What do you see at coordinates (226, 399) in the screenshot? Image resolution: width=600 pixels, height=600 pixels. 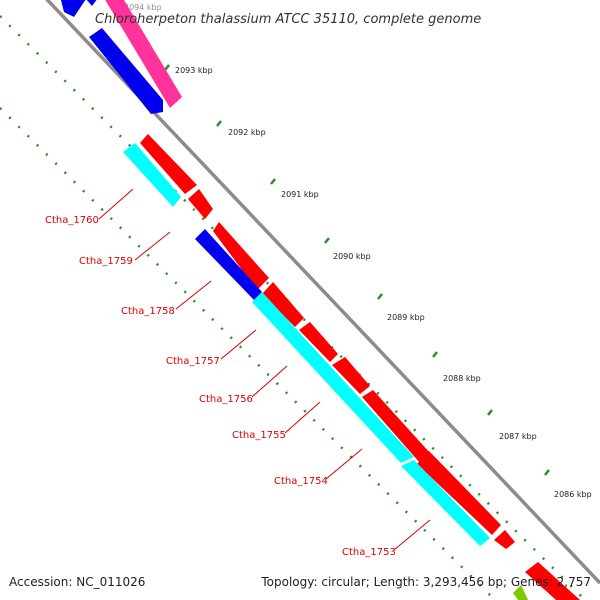 I see `gene-label-ctha-1756: Ctha_1756` at bounding box center [226, 399].